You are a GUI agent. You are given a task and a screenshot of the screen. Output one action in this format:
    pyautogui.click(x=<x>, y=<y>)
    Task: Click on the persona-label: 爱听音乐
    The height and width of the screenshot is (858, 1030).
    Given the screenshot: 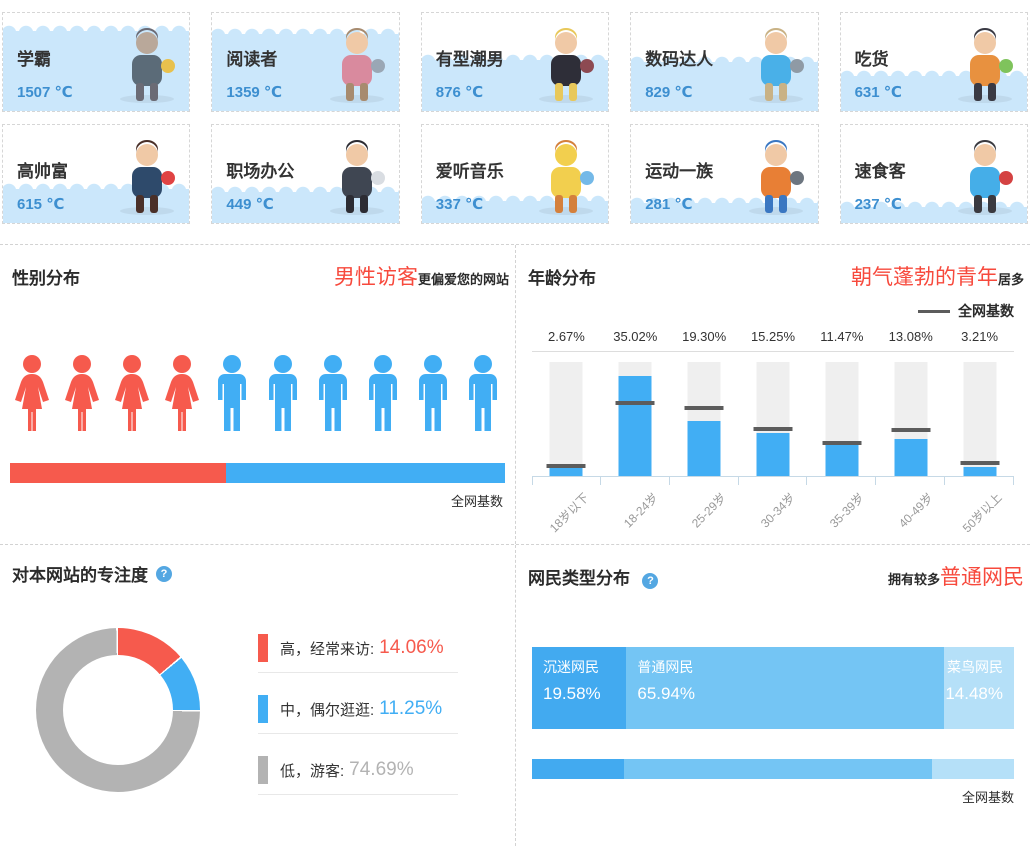 What is the action you would take?
    pyautogui.click(x=469, y=171)
    